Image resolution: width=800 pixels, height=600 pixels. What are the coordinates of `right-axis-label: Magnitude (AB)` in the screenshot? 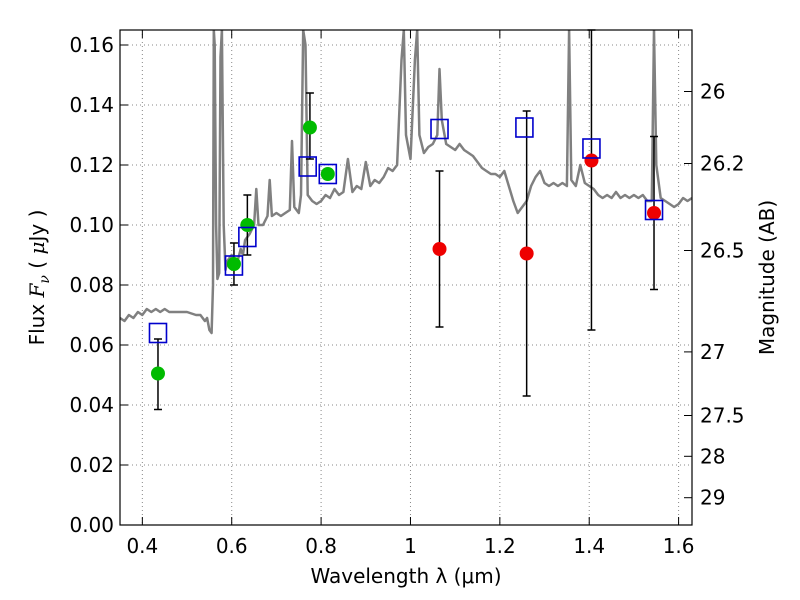 It's located at (767, 277).